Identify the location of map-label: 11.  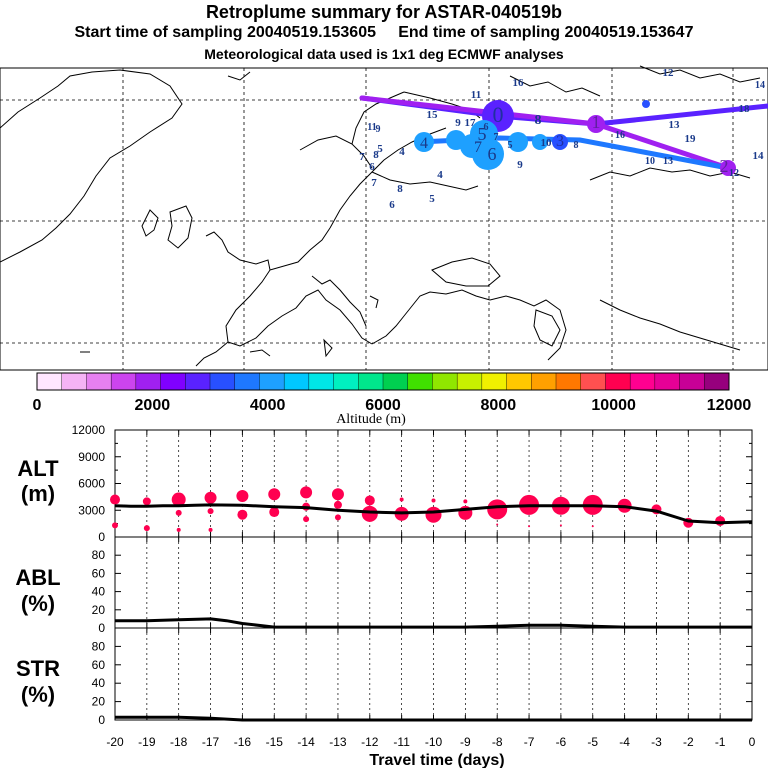
(371, 127).